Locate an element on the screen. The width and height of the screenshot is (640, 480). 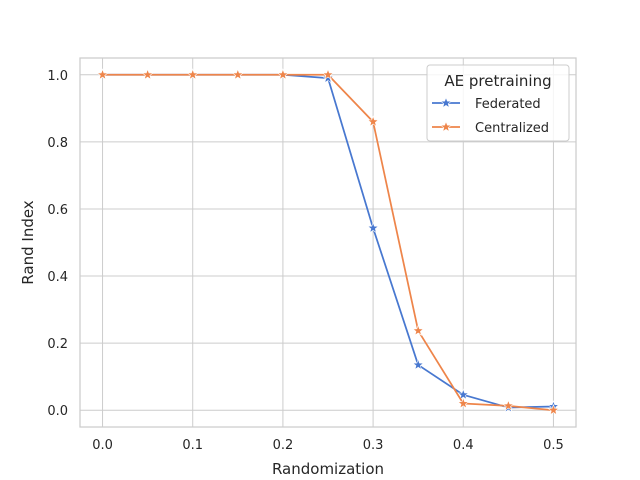
y-tick-label: 1.0 is located at coordinates (57, 76).